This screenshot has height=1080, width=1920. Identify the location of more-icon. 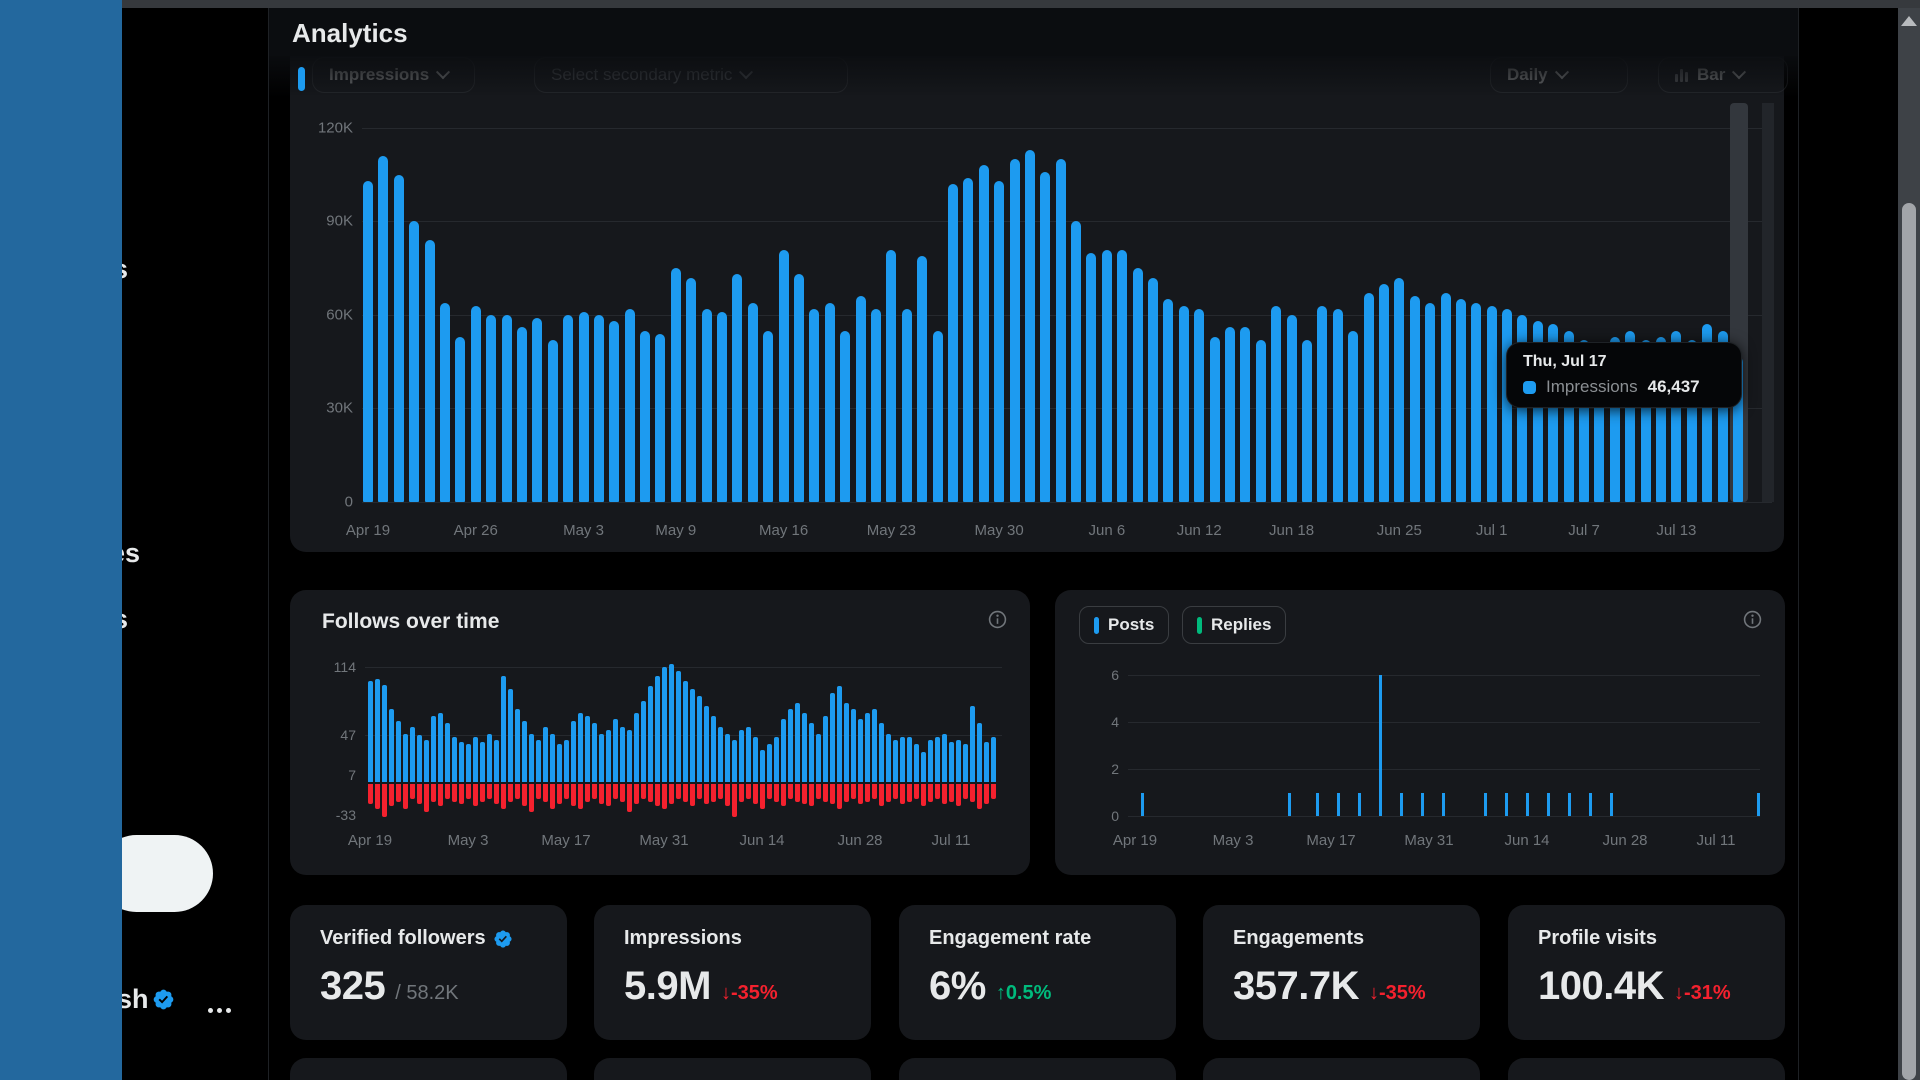
(219, 1010).